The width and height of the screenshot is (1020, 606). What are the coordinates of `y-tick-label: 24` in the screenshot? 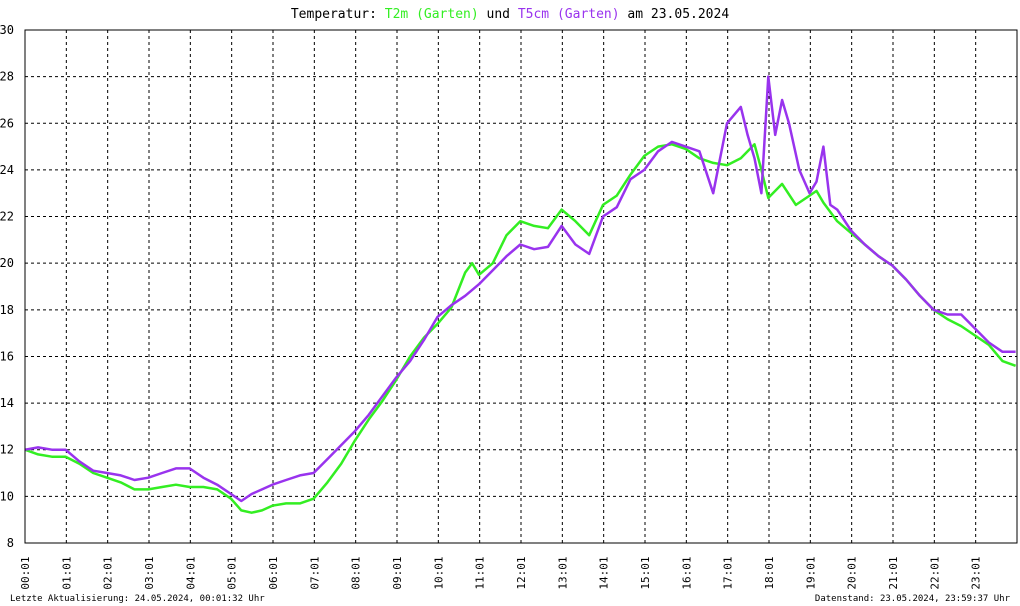 It's located at (7, 170).